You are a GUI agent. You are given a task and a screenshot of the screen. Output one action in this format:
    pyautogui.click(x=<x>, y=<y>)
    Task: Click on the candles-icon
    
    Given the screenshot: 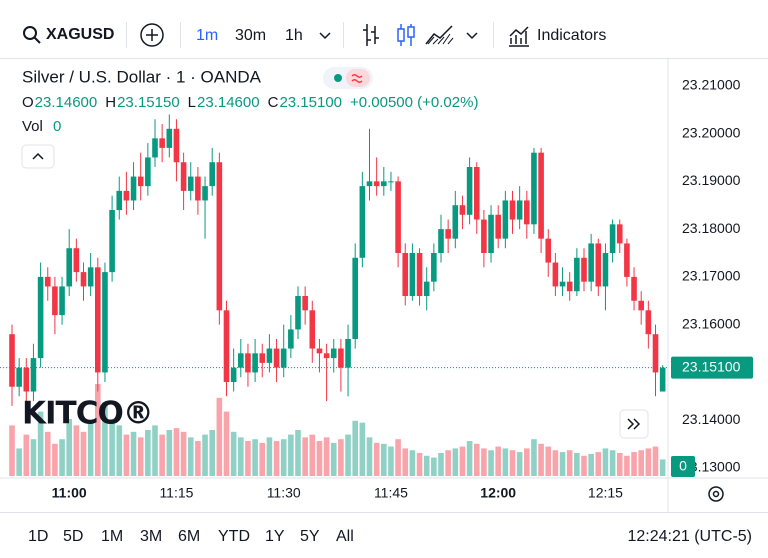 What is the action you would take?
    pyautogui.click(x=406, y=35)
    